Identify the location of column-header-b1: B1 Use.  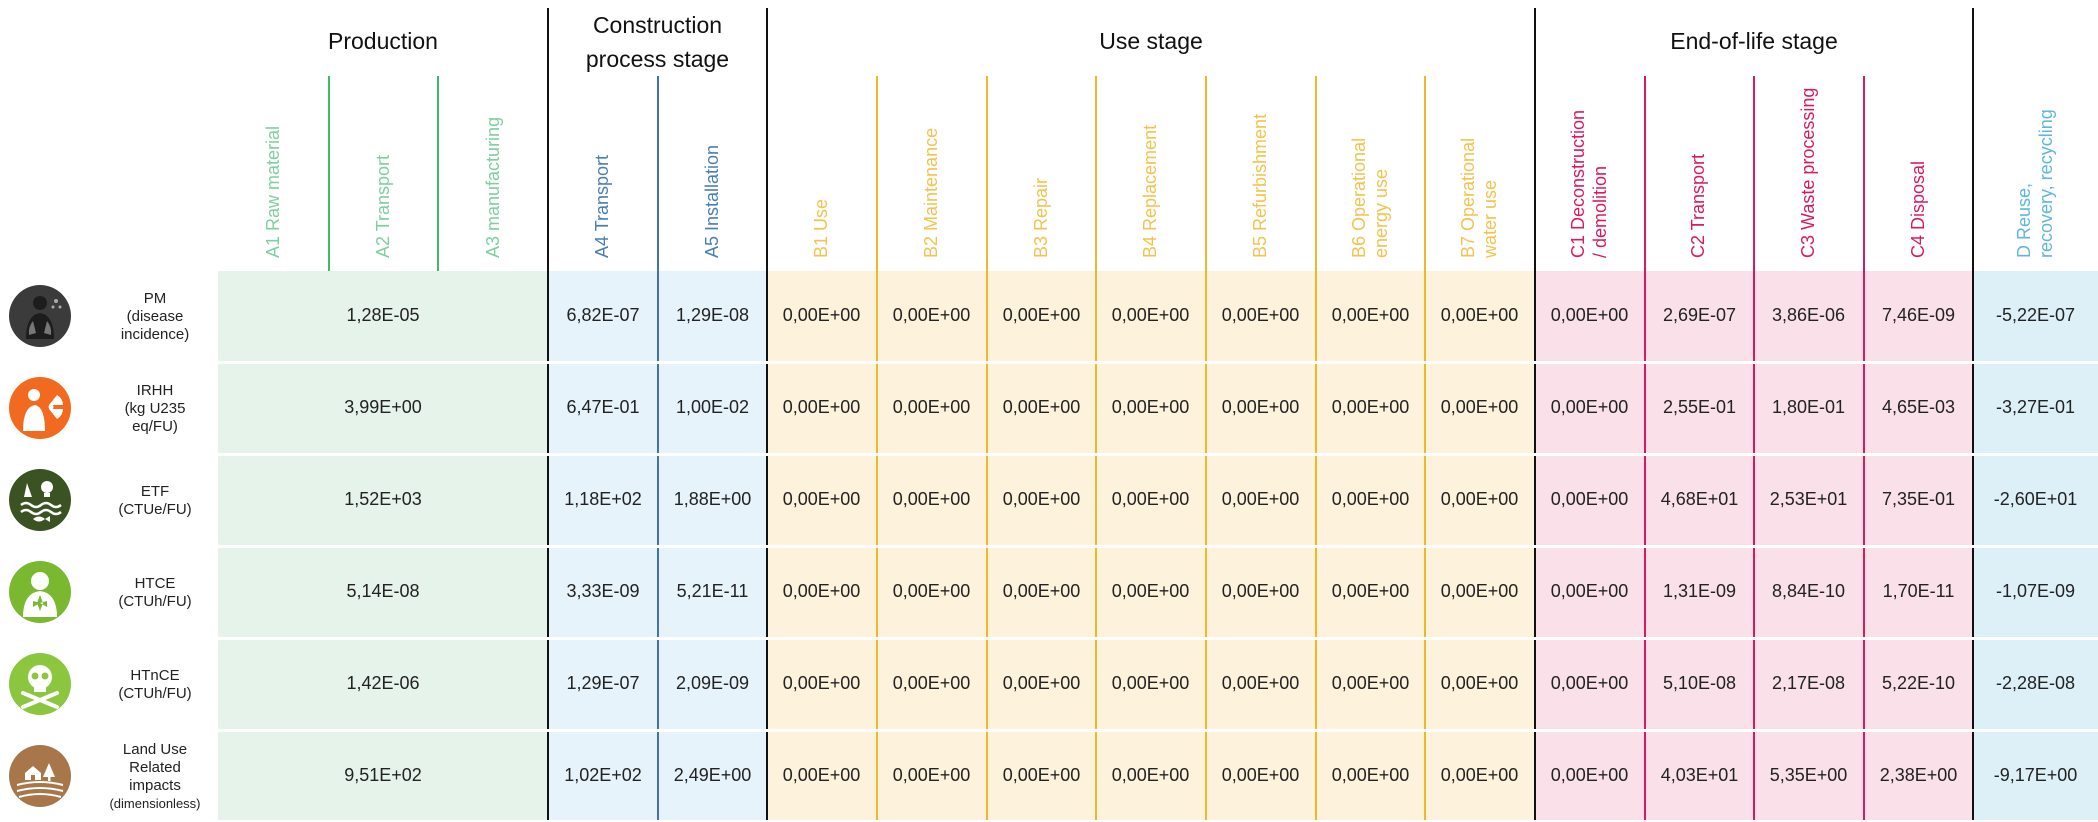
(821, 228).